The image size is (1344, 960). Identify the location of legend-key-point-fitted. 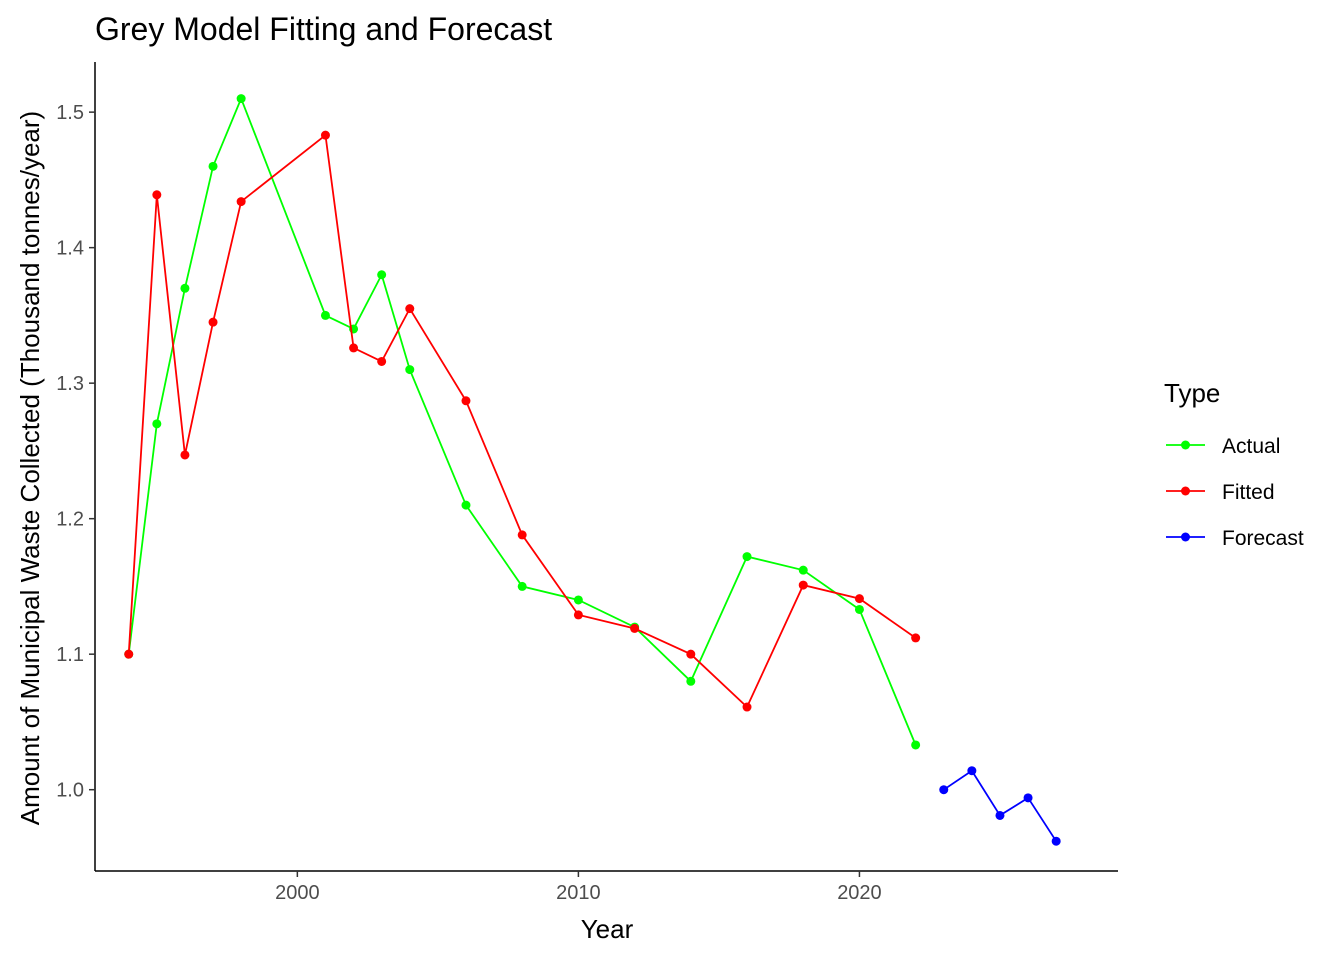
(1185, 491).